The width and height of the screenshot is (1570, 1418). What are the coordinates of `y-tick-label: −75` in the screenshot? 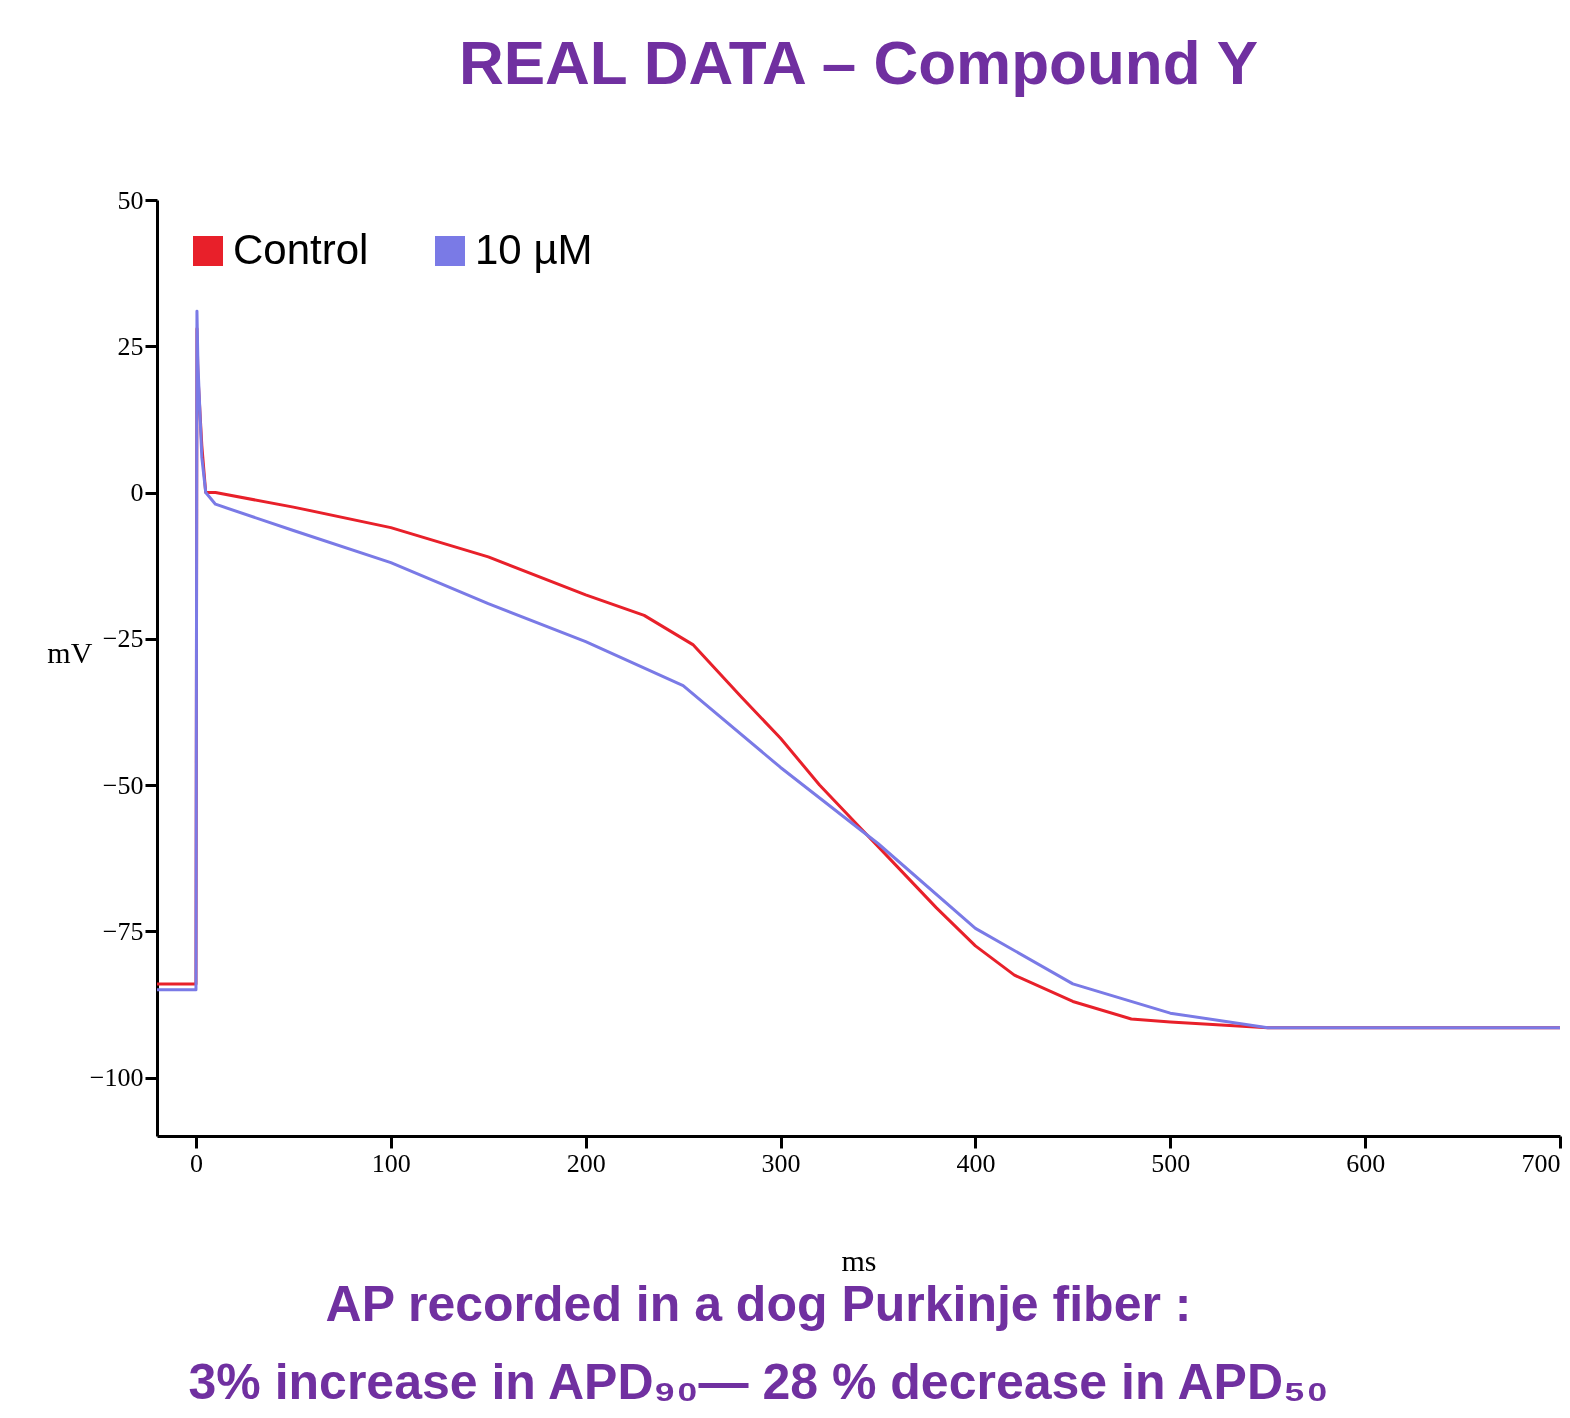 It's located at (123, 931).